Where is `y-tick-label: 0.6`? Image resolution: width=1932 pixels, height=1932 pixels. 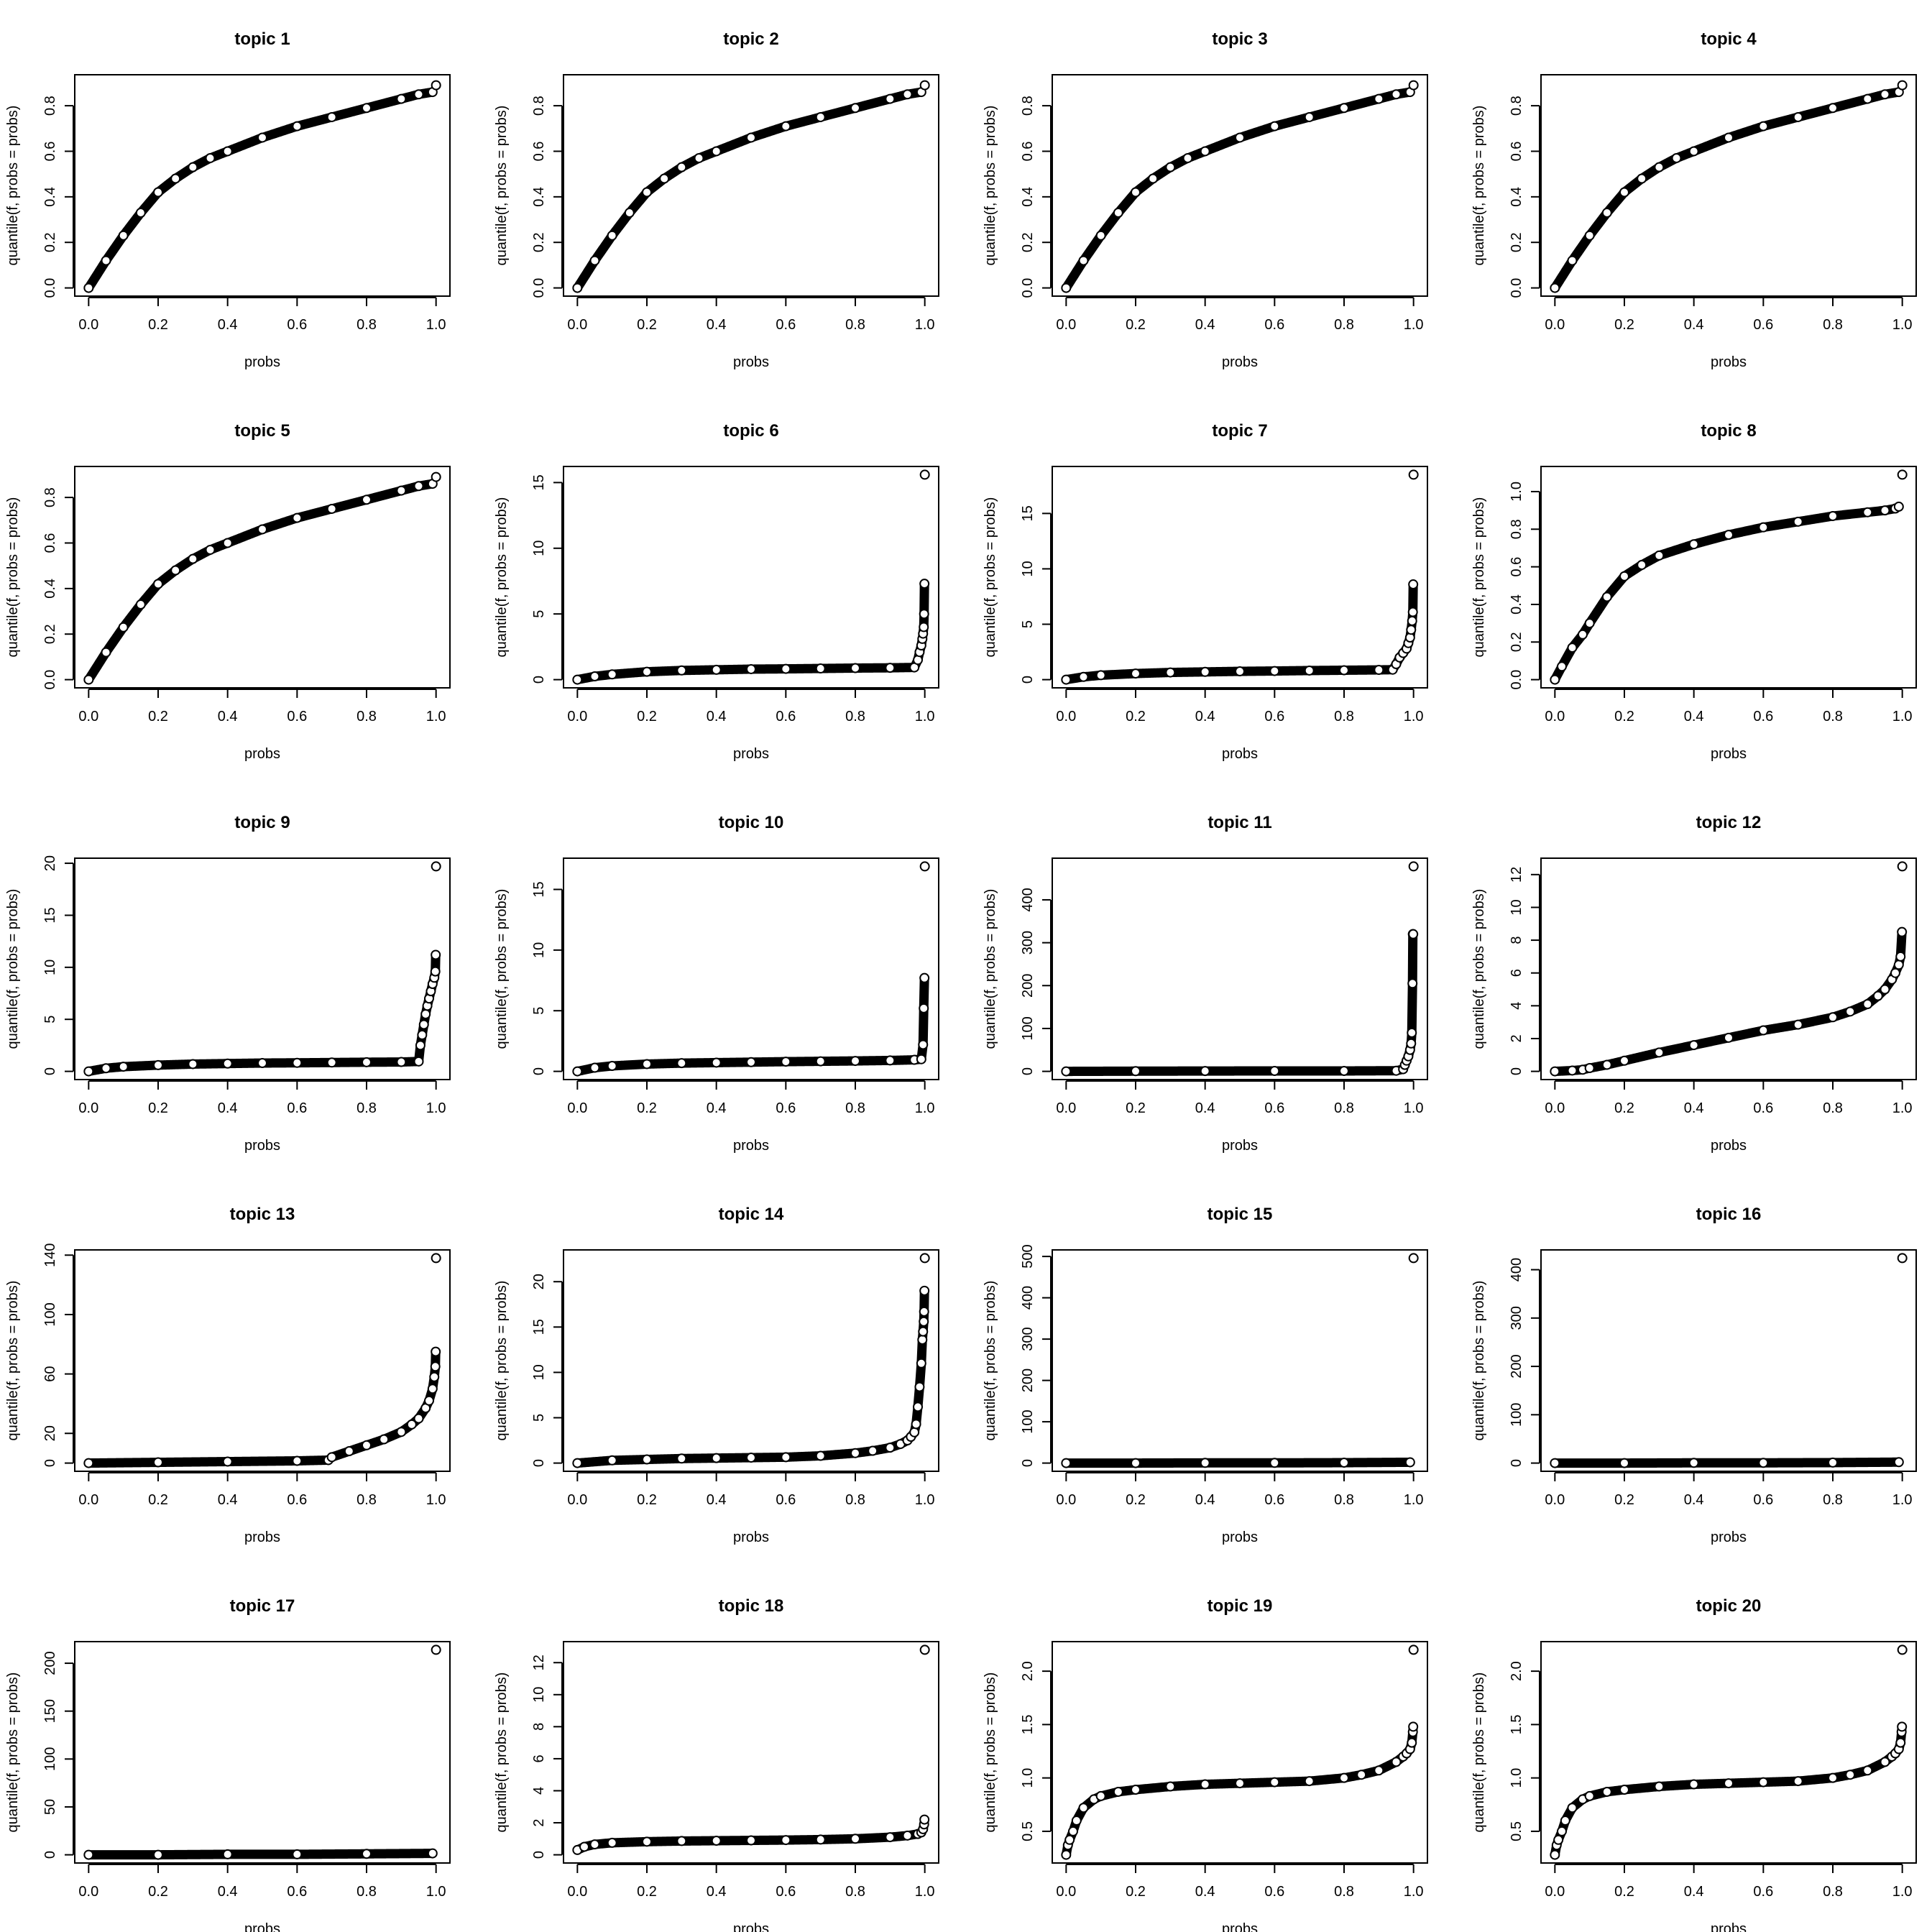
y-tick-label: 0.6 is located at coordinates (50, 543).